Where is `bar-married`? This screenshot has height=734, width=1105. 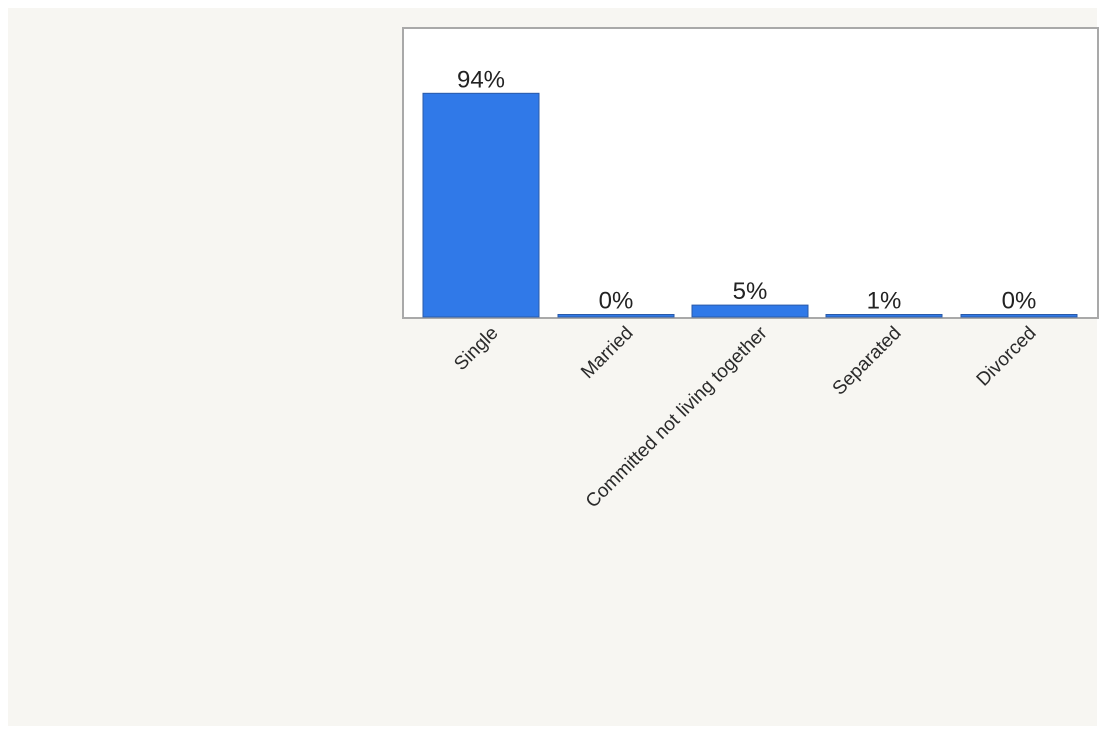
bar-married is located at coordinates (616, 316).